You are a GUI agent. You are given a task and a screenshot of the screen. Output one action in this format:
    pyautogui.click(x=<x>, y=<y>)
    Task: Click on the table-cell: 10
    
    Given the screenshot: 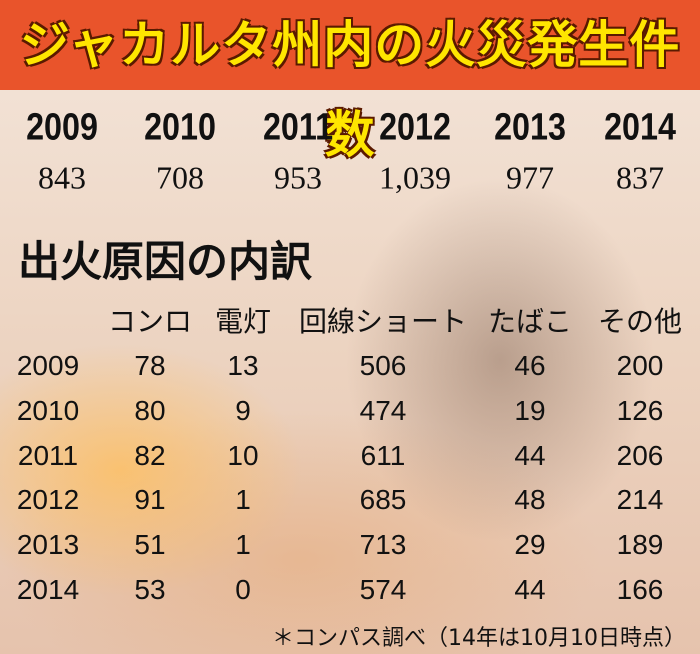 What is the action you would take?
    pyautogui.click(x=243, y=455)
    